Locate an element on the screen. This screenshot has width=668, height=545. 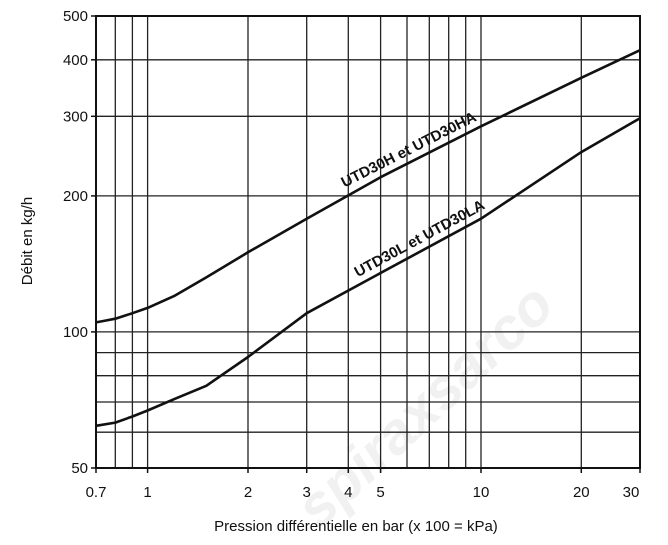
y-tick-label: 300 is located at coordinates (75, 116).